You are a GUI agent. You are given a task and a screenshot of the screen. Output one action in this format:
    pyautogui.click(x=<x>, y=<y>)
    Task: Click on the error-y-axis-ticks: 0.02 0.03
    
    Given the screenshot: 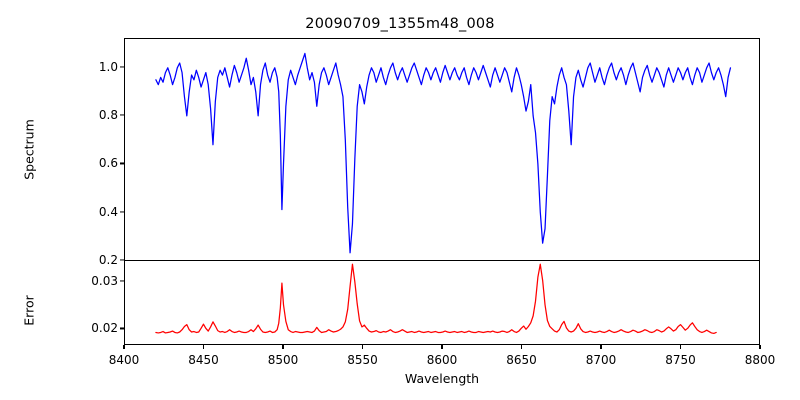 What is the action you would take?
    pyautogui.click(x=97, y=200)
    